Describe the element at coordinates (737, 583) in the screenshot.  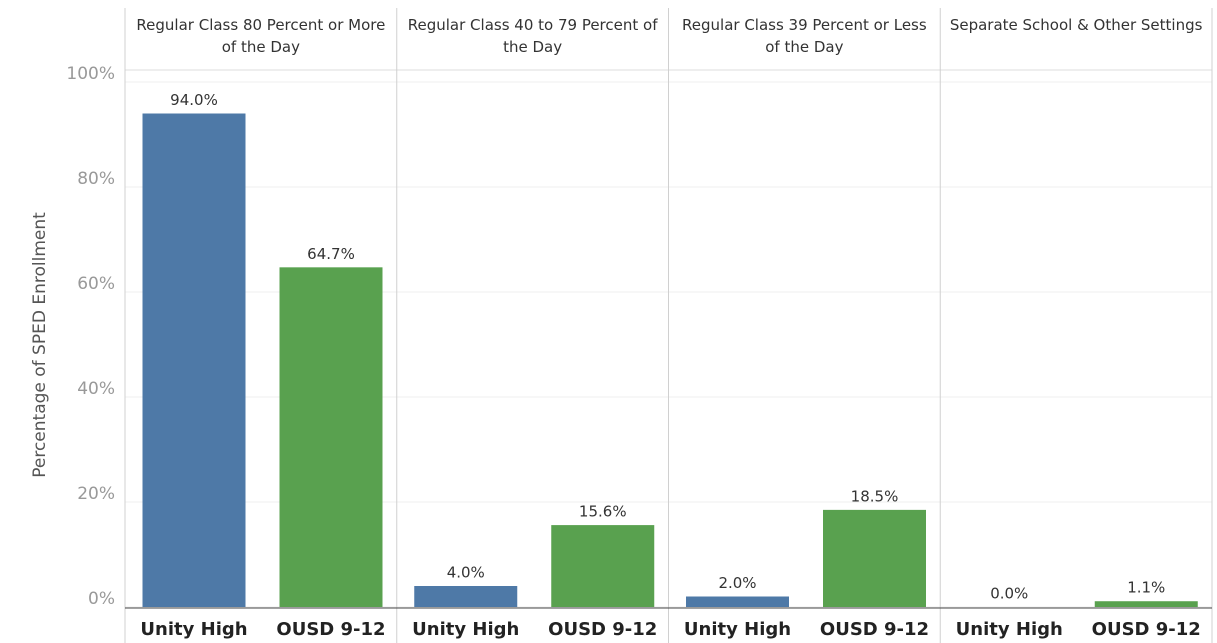
I see `value-label: 2.0%` at that location.